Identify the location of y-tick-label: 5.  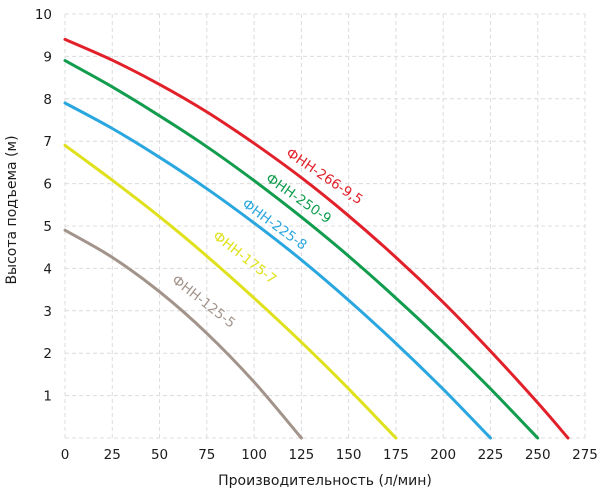
(47, 227).